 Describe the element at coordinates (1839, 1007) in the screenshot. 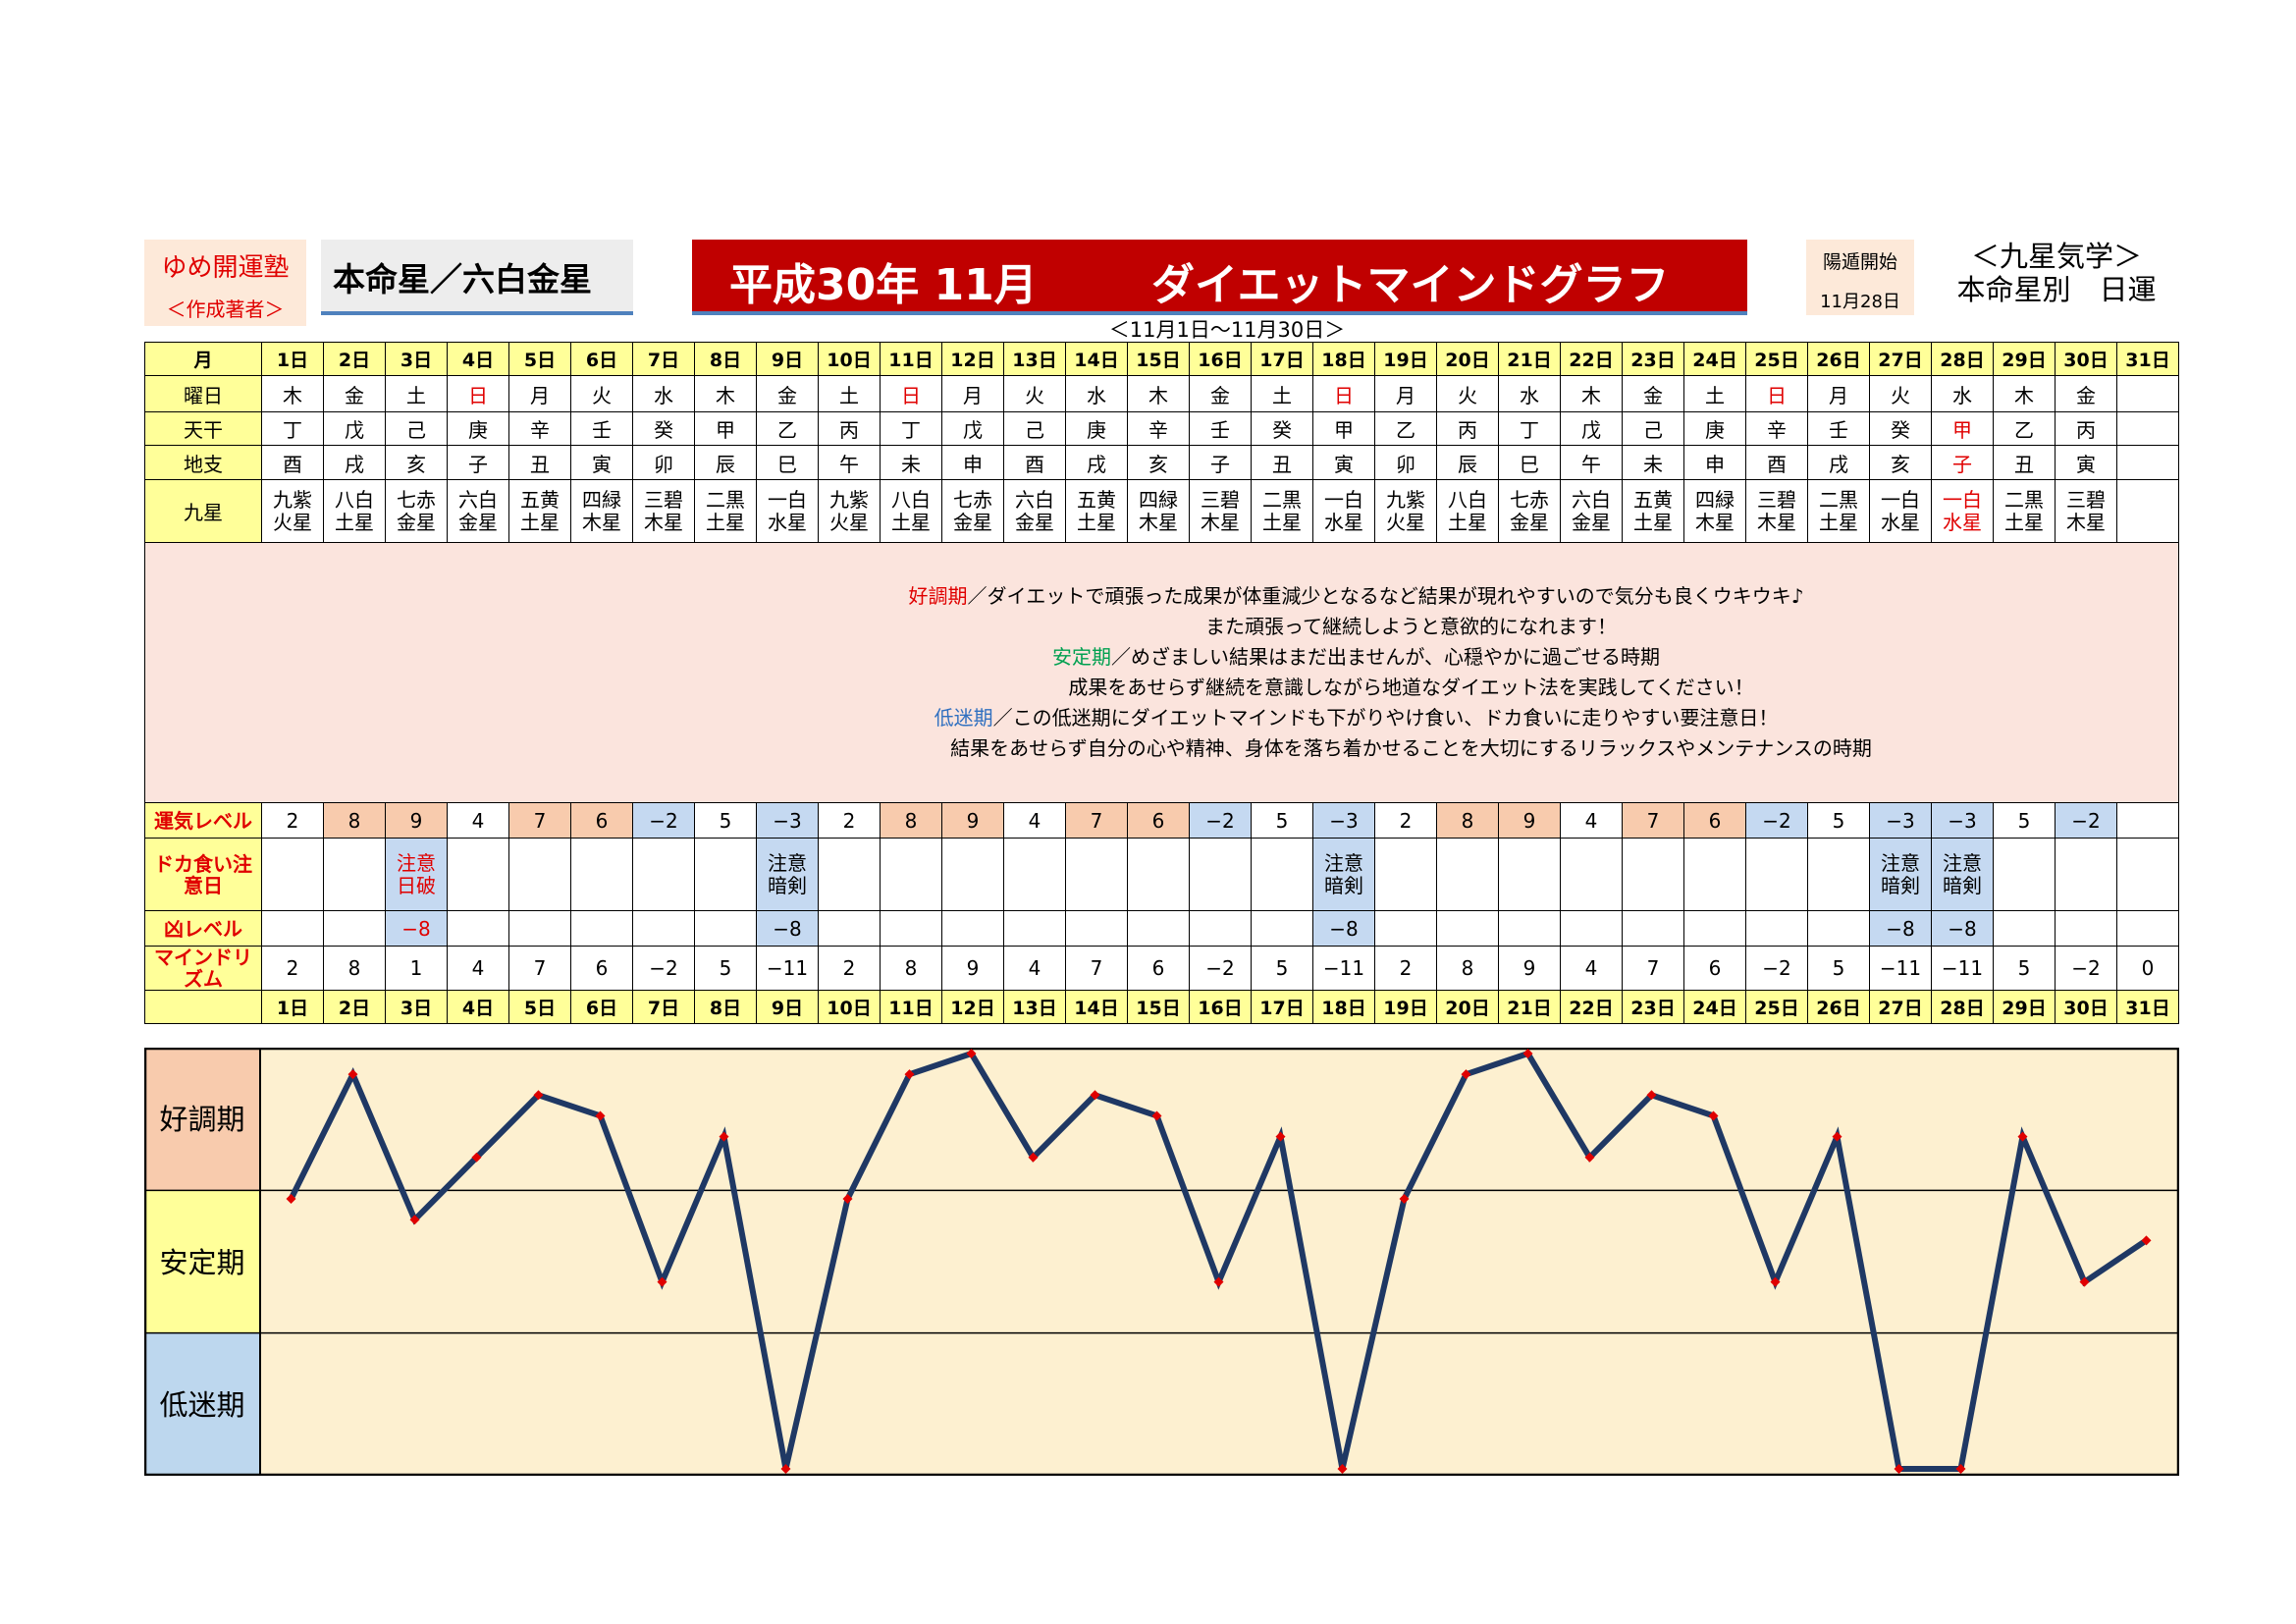

I see `day-footer: 26日` at that location.